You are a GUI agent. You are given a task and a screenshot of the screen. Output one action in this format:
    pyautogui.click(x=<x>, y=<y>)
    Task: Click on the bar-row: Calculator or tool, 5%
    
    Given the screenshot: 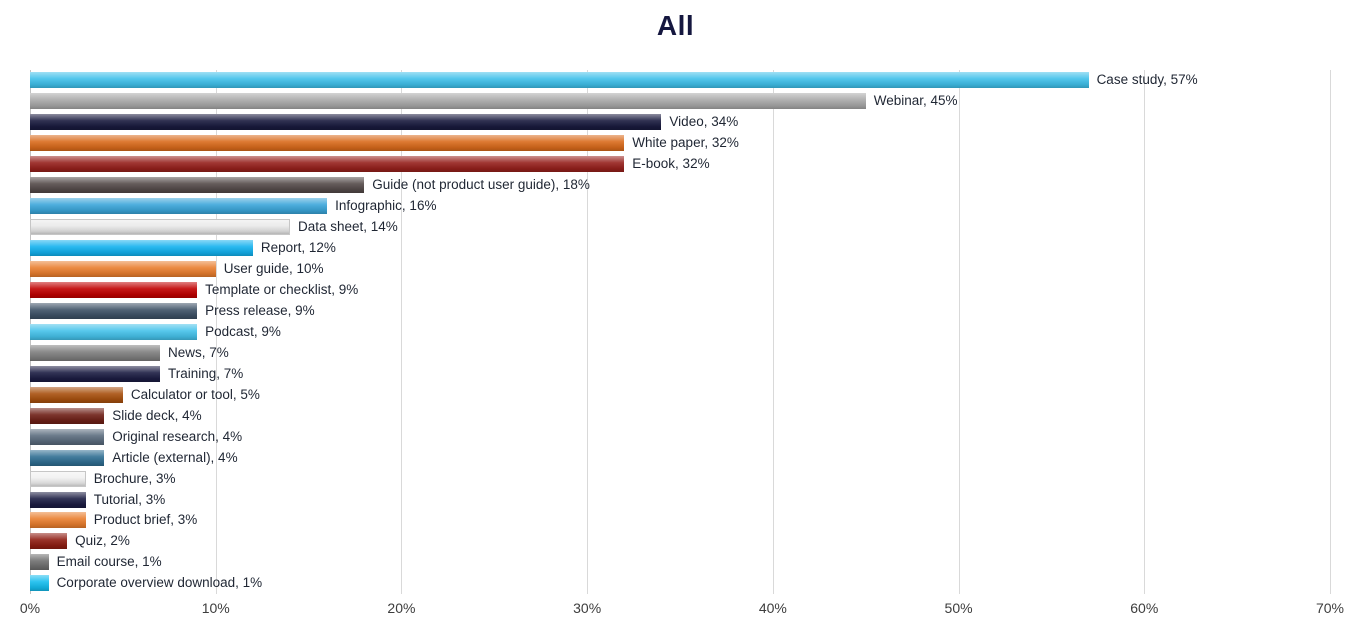 What is the action you would take?
    pyautogui.click(x=680, y=394)
    